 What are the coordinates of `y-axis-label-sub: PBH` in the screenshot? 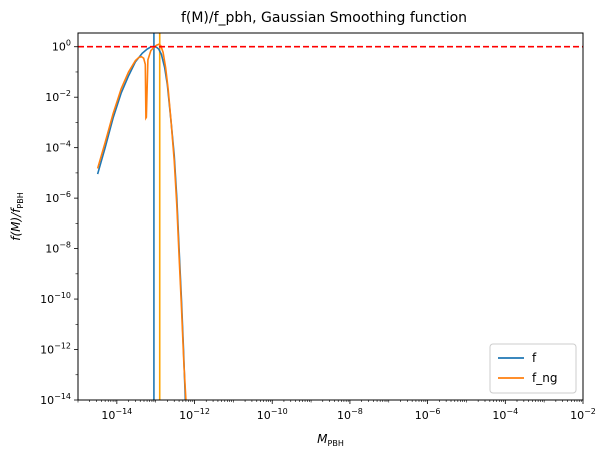 It's located at (20, 200).